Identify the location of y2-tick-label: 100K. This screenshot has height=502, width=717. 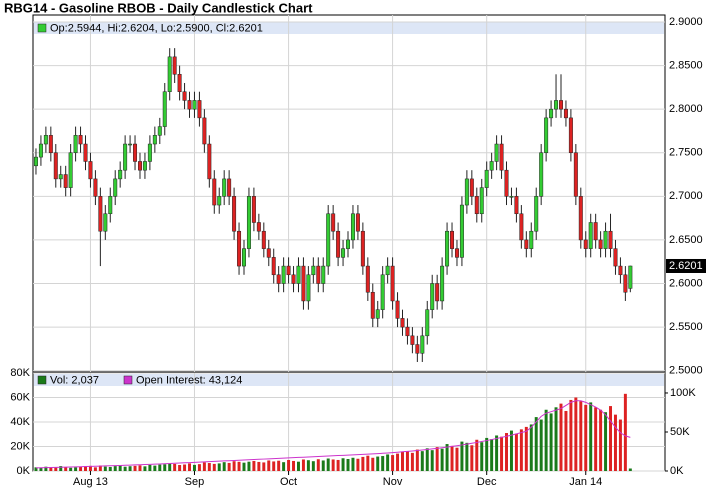
(683, 393).